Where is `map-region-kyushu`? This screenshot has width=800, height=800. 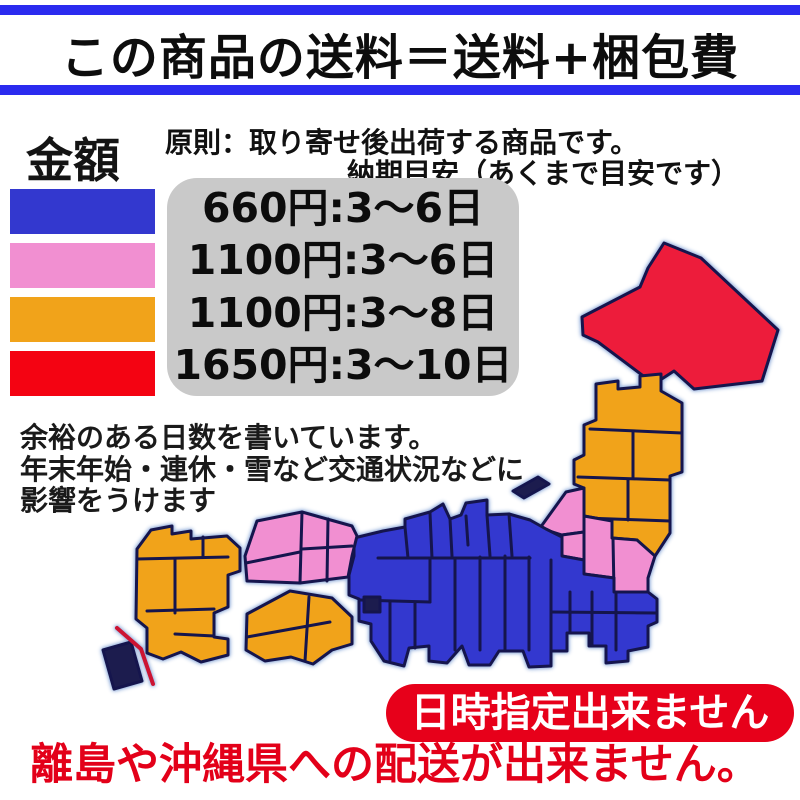
map-region-kyushu is located at coordinates (188, 594).